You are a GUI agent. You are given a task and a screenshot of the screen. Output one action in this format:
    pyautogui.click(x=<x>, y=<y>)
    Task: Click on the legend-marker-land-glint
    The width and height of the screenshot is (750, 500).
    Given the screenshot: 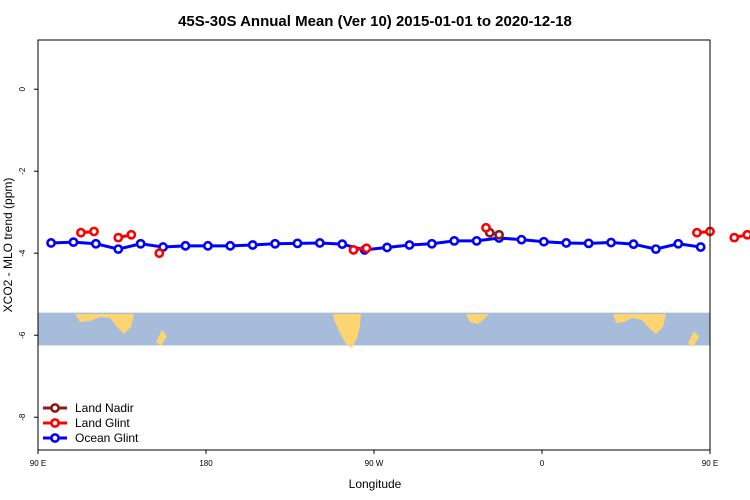 What is the action you would take?
    pyautogui.click(x=55, y=423)
    